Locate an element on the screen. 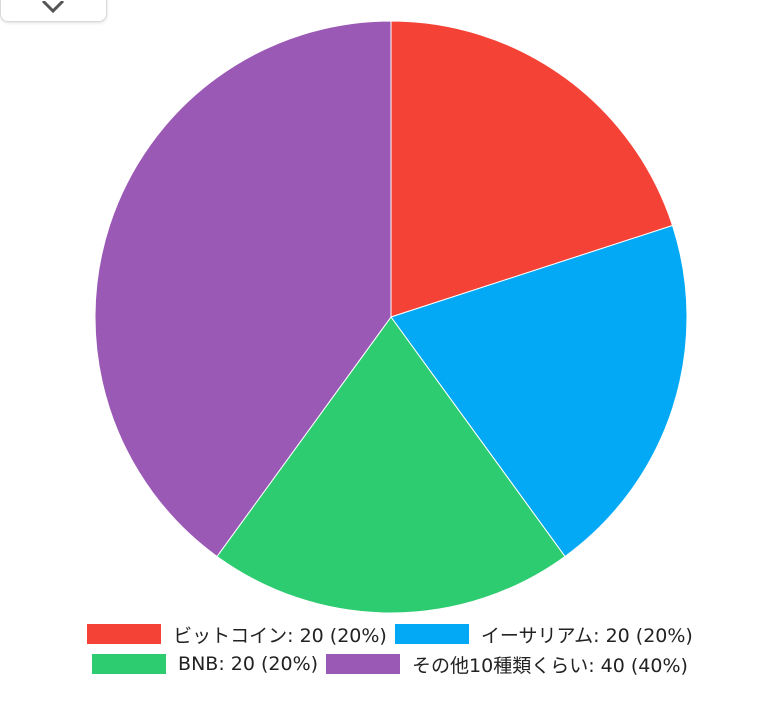 This screenshot has width=780, height=704. legend-row: ビットコイン: 20 (20%) イーサリアム: 20 (20%) is located at coordinates (390, 634).